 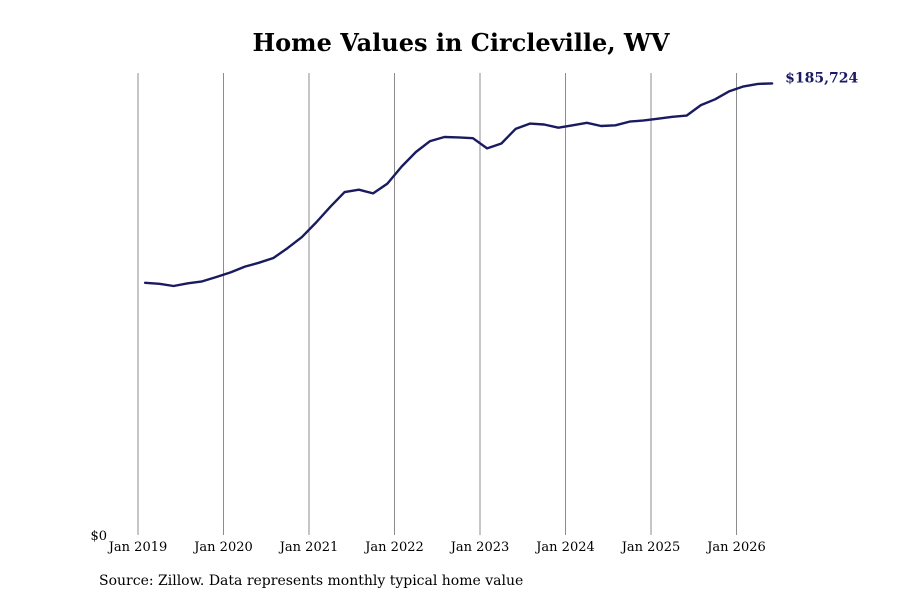 I want to click on x-tick-label: Jan 2021, so click(x=308, y=547).